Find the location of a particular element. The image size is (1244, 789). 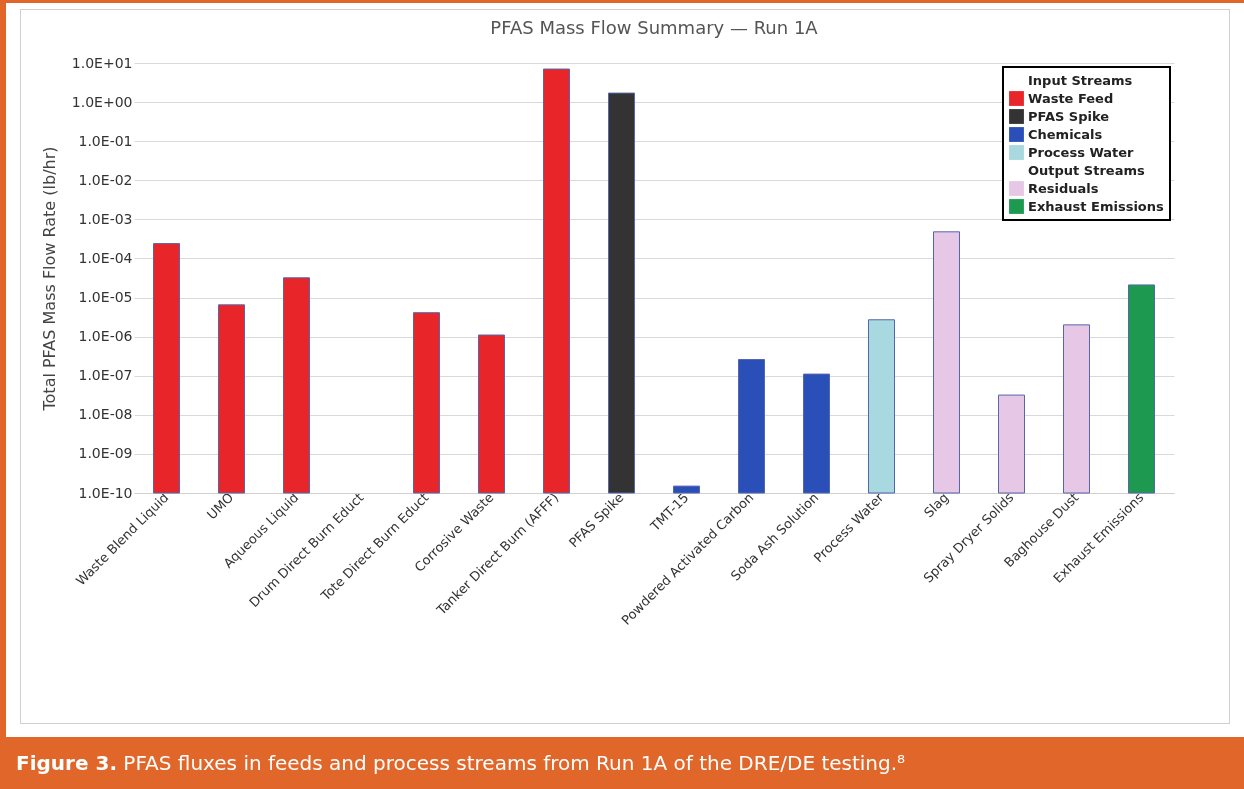

y-tick-label: 1.0E+00 is located at coordinates (102, 101).